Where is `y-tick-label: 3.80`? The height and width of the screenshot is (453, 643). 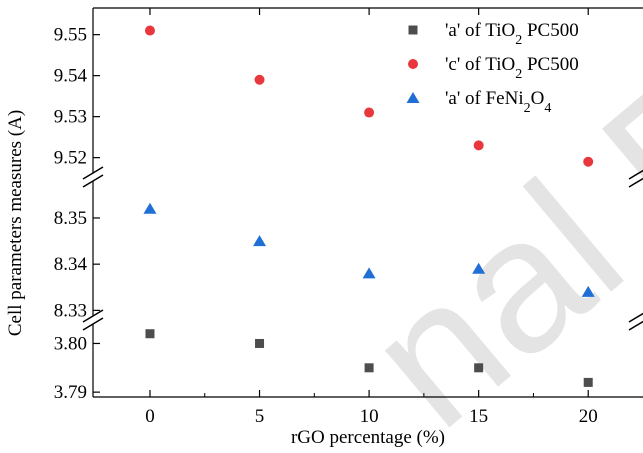 y-tick-label: 3.80 is located at coordinates (70, 343).